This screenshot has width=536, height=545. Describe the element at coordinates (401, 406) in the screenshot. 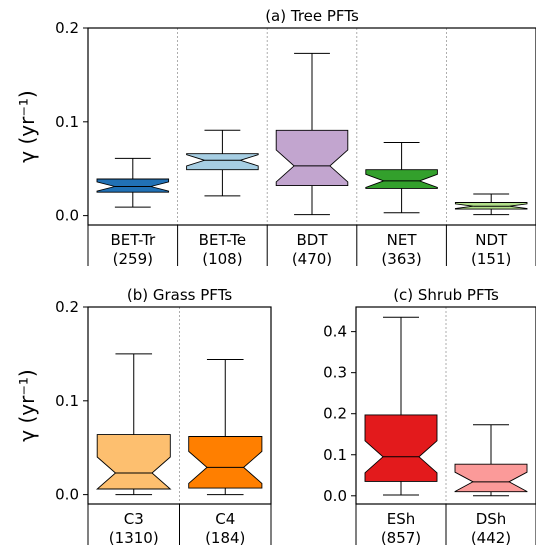

I see `box-ESh` at that location.